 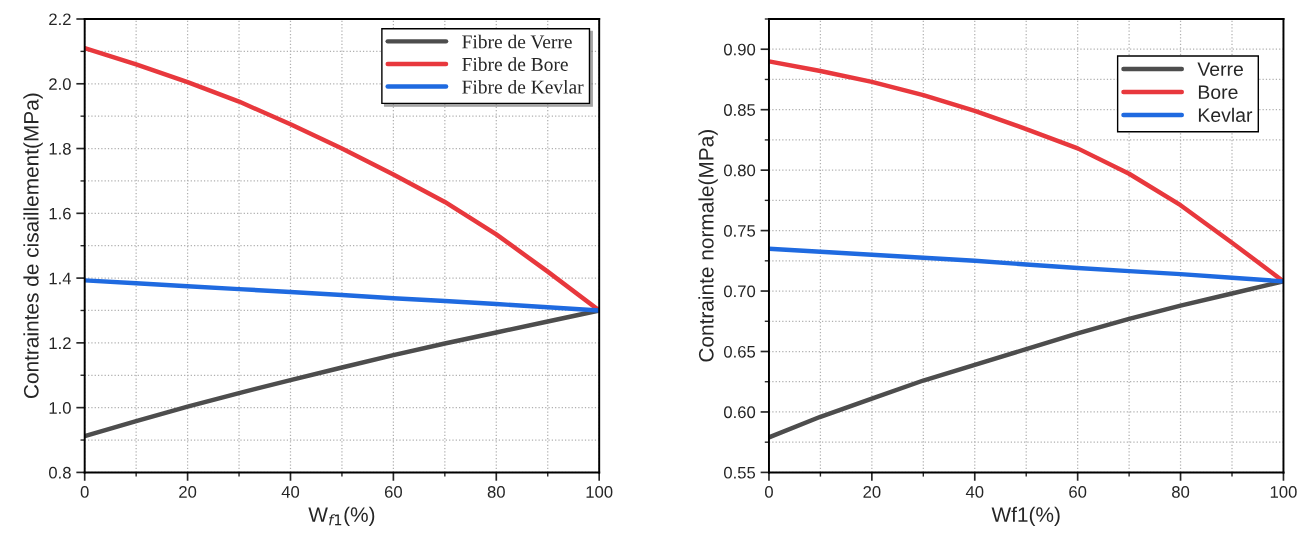 What do you see at coordinates (33, 246) in the screenshot?
I see `y-axis-title: Contraintes de cisaillement(MPa)` at bounding box center [33, 246].